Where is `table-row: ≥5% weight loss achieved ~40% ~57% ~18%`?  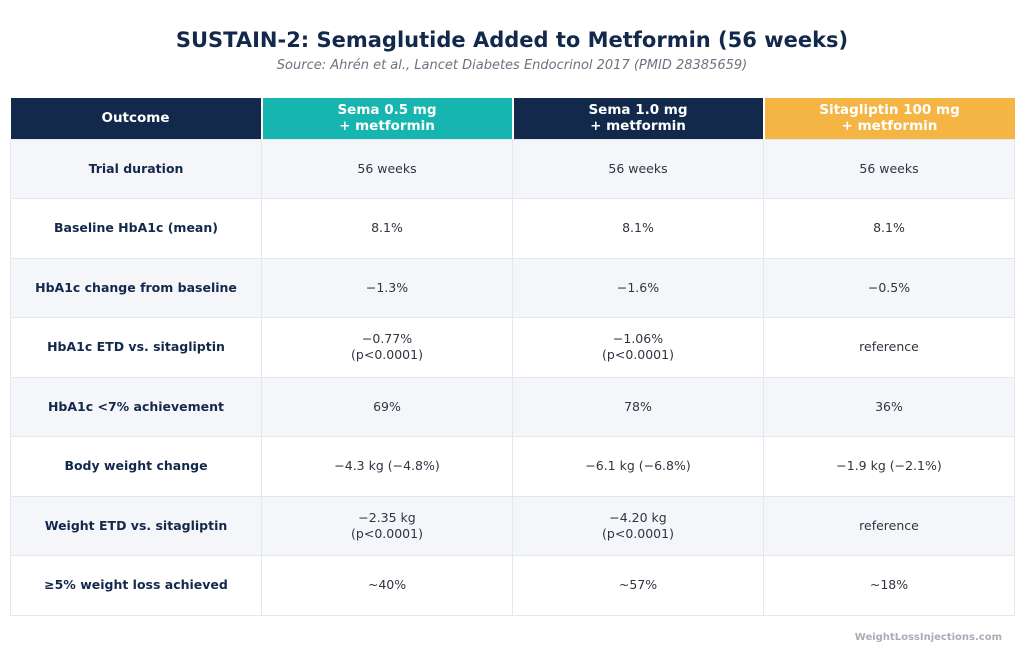
table-row: ≥5% weight loss achieved ~40% ~57% ~18% is located at coordinates (512, 585).